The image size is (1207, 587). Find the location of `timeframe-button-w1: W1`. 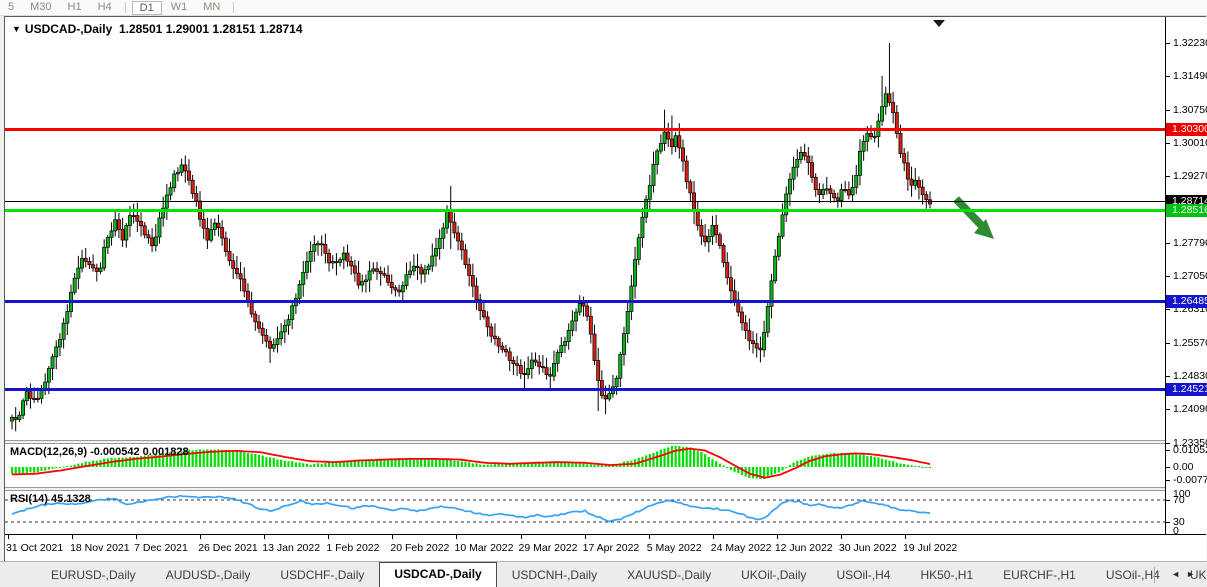

timeframe-button-w1: W1 is located at coordinates (179, 7).